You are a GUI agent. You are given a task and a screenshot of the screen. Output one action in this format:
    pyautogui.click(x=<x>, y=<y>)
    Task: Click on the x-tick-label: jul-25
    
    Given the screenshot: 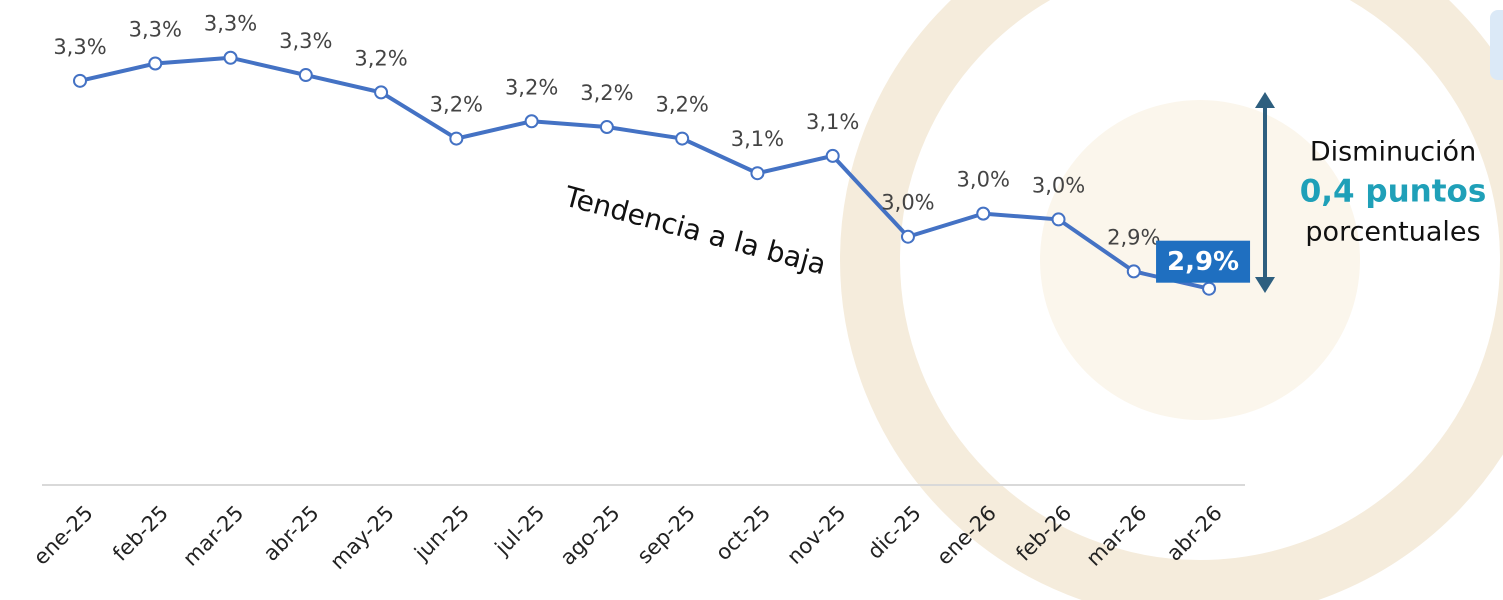 What is the action you would take?
    pyautogui.click(x=520, y=531)
    